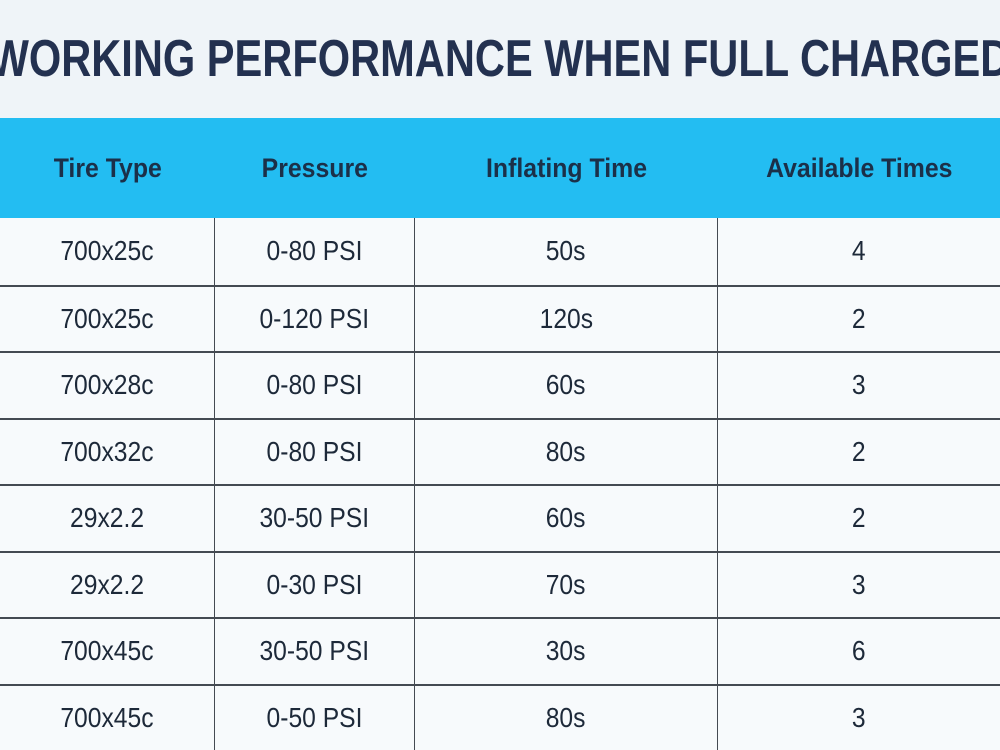 The height and width of the screenshot is (750, 1000). I want to click on column-header-inflating-time: Inflating Time, so click(566, 168).